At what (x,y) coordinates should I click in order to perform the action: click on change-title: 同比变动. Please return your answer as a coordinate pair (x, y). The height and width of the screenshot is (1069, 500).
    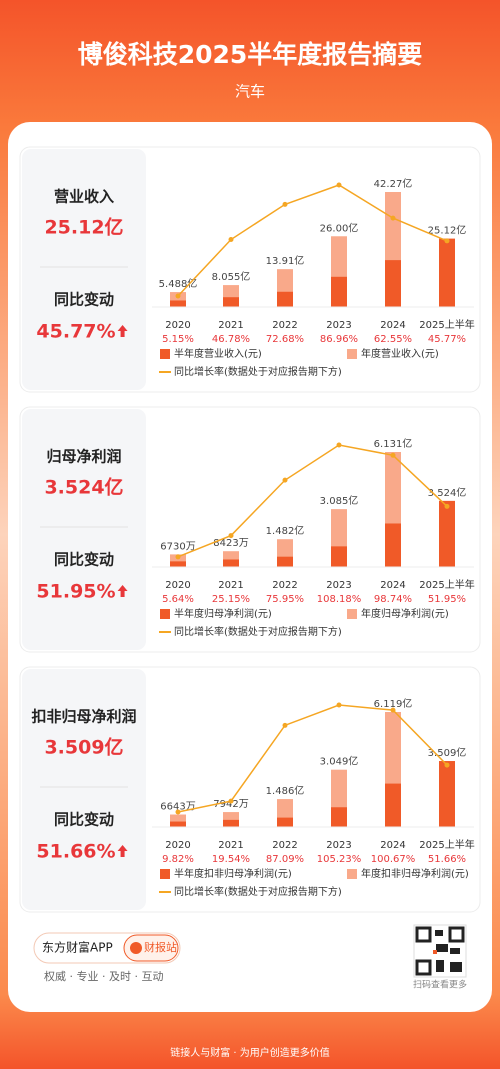
    Looking at the image, I should click on (84, 300).